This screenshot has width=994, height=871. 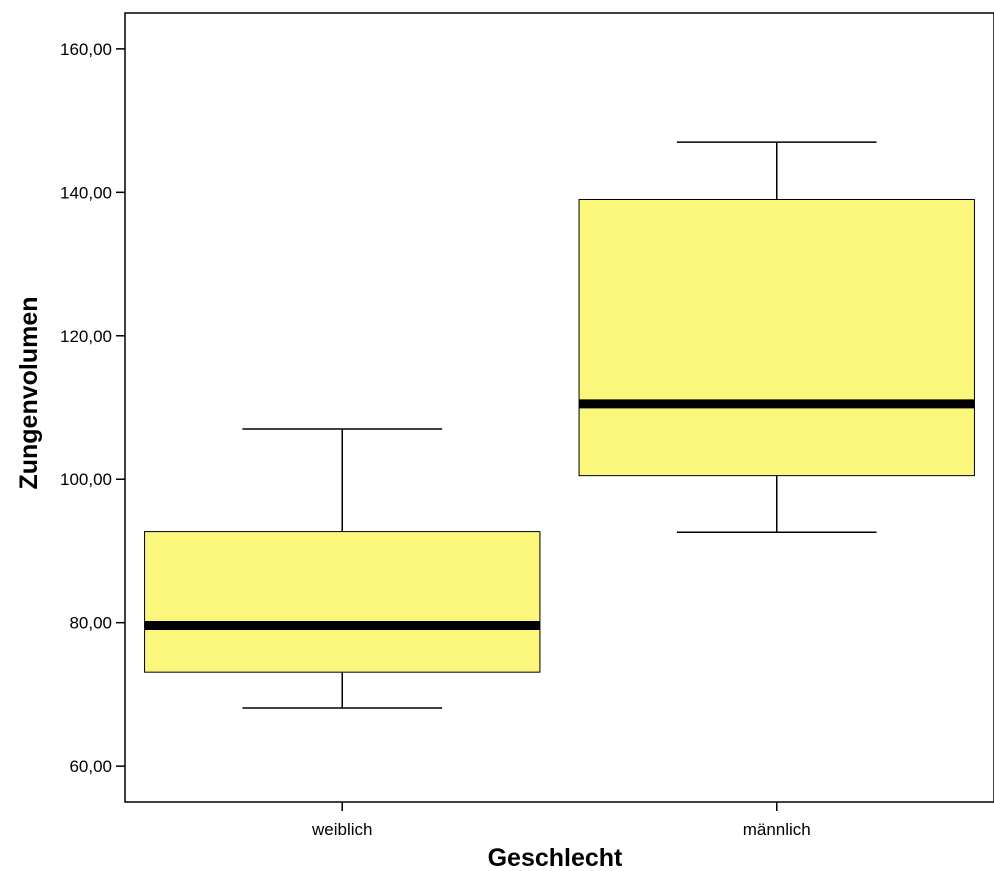 What do you see at coordinates (86, 336) in the screenshot?
I see `y-tick-label-3: 120,00` at bounding box center [86, 336].